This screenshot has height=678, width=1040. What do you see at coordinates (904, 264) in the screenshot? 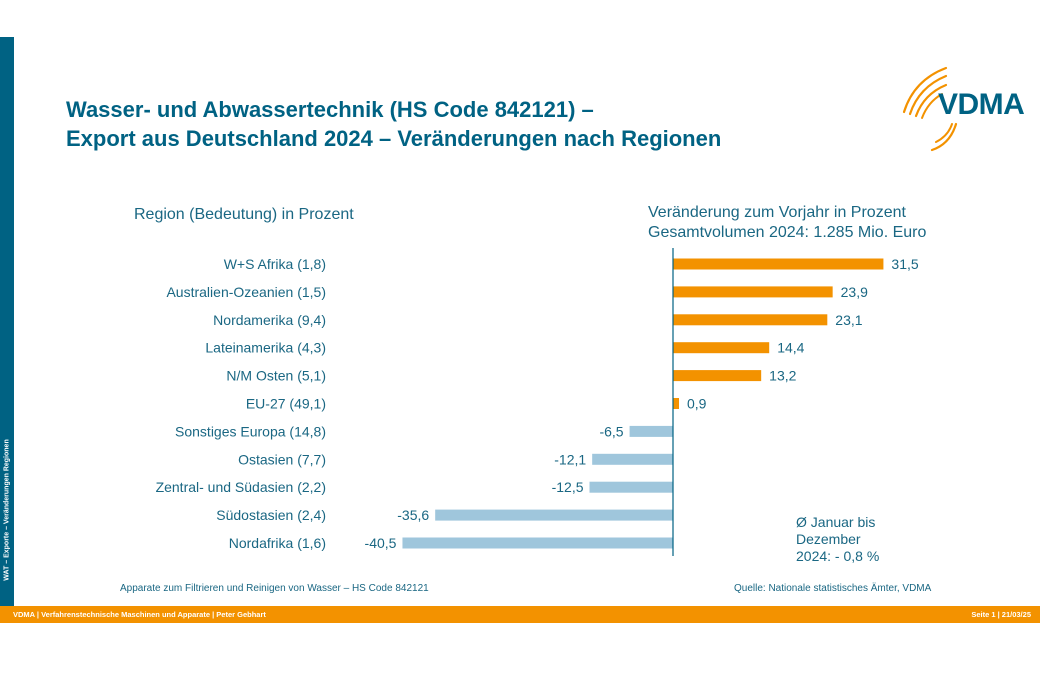
I see `data-label: 31,5` at bounding box center [904, 264].